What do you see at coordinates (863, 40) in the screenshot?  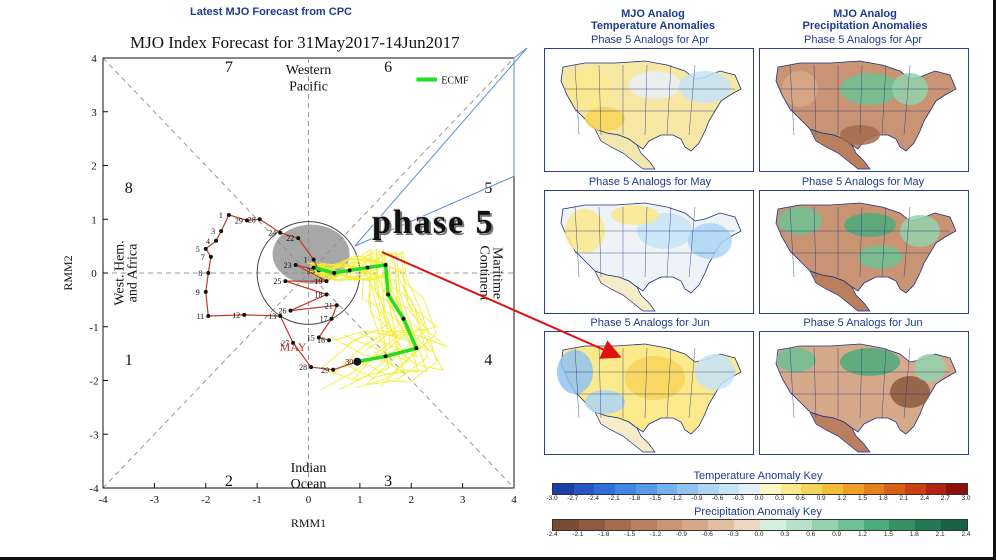 I see `map-caption-precip-apr: Phase 5 Analogs for Apr` at bounding box center [863, 40].